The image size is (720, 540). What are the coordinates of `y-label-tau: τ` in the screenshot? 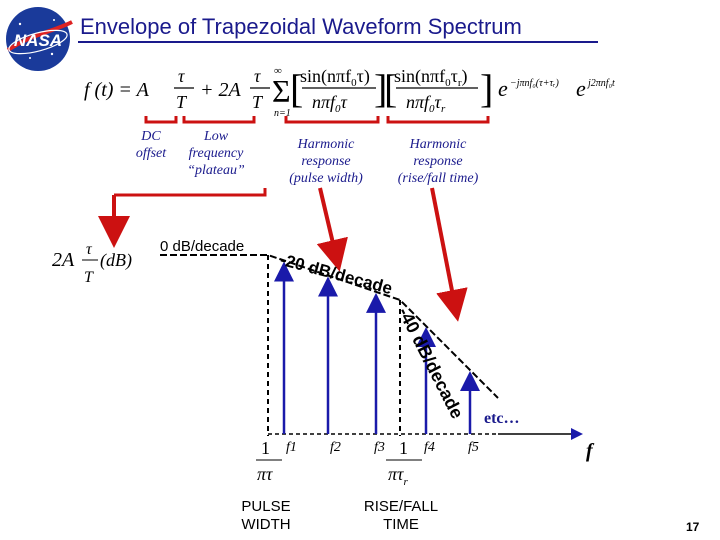 It's located at (89, 249).